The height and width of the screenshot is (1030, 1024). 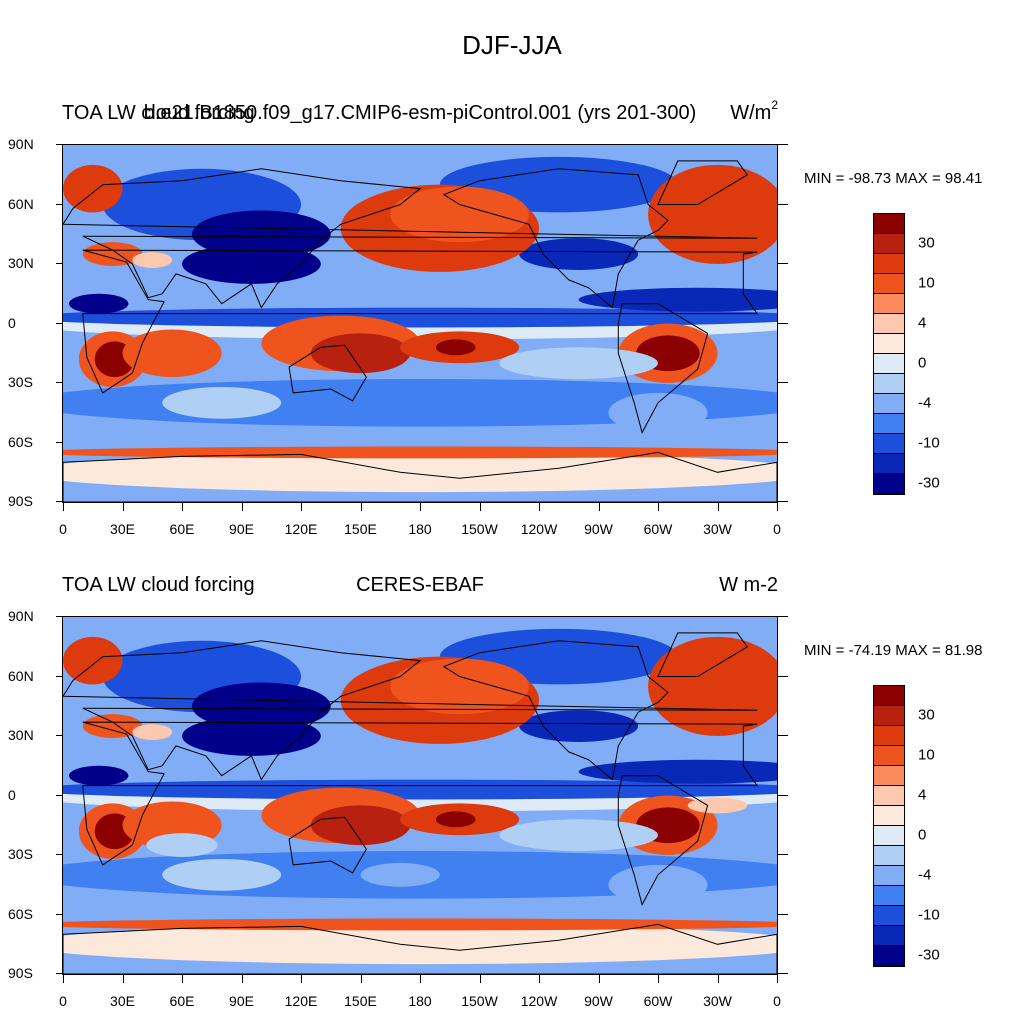 I want to click on colorbar-label: -30, so click(x=929, y=955).